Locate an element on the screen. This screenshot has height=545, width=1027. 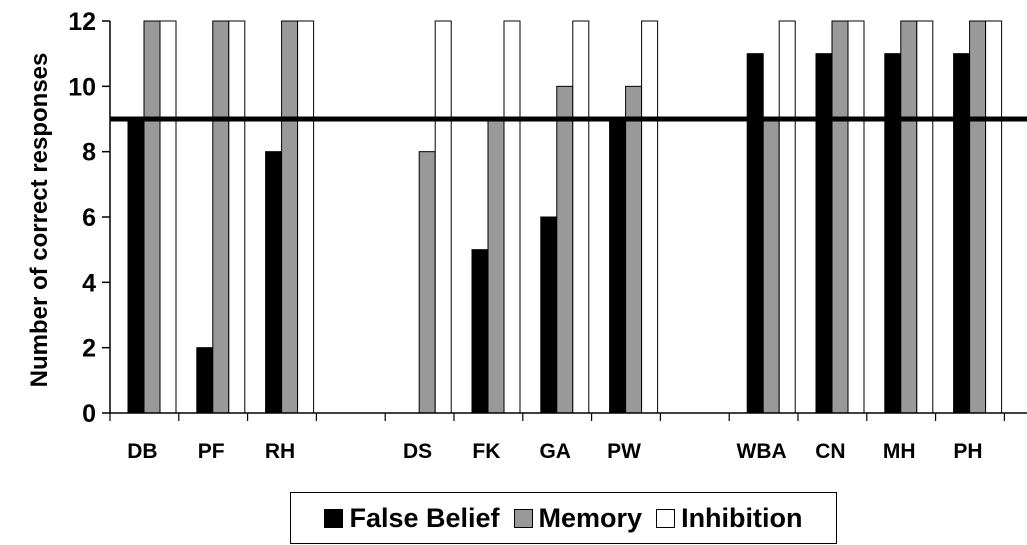
x-tick-label: WBA is located at coordinates (762, 451).